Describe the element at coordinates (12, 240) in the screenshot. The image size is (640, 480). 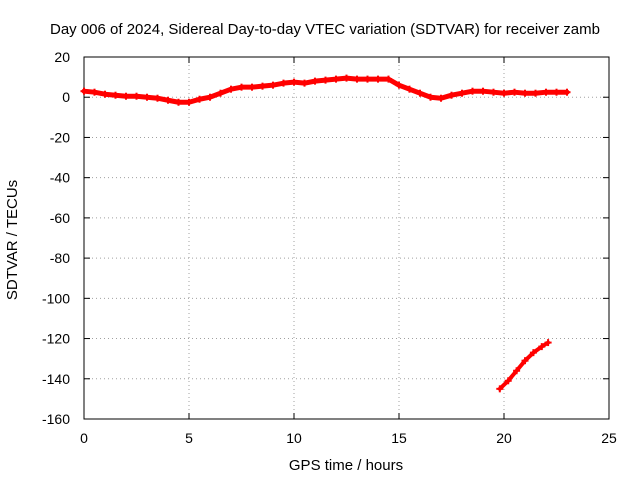
I see `y-axis-label: SDTVAR / TECUs` at that location.